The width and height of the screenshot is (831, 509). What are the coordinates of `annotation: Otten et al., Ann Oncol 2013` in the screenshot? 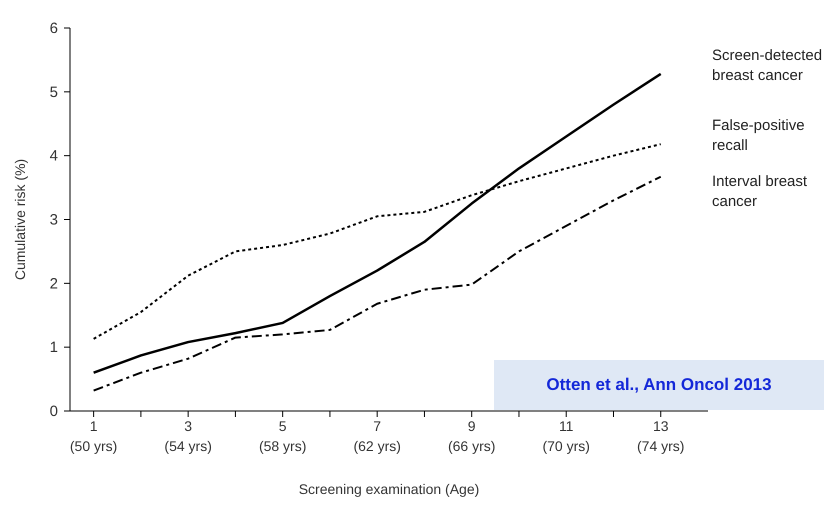 It's located at (659, 385).